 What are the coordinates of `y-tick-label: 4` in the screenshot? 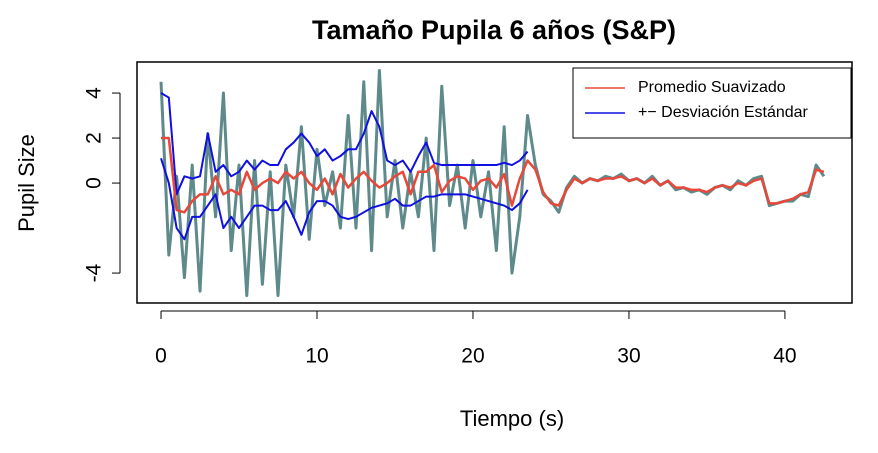 It's located at (94, 93).